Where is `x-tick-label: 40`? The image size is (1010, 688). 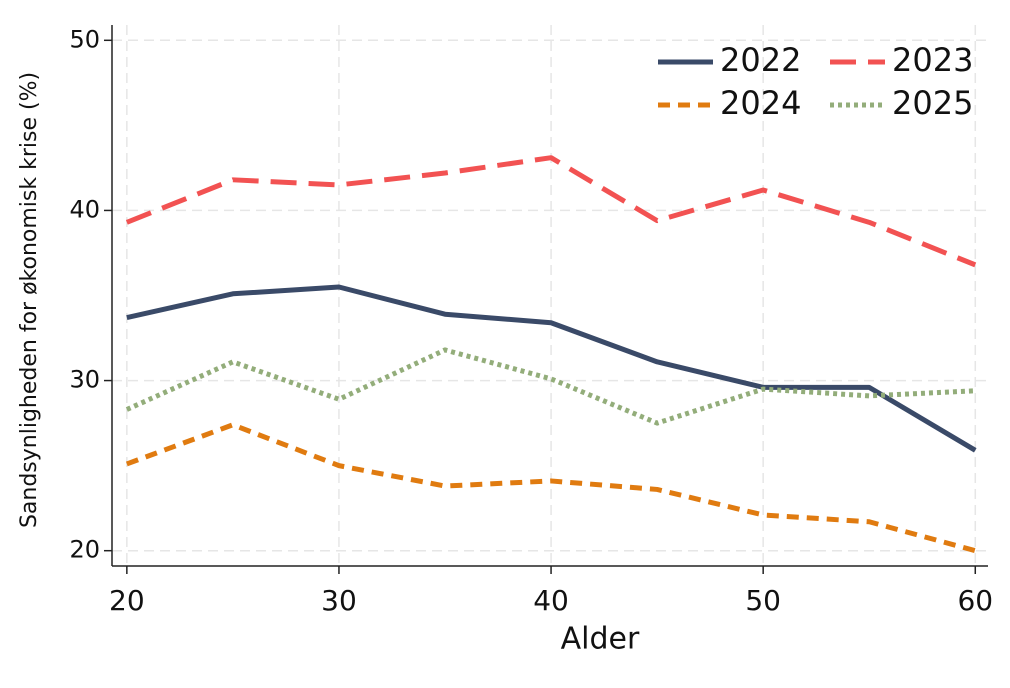
x-tick-label: 40 is located at coordinates (551, 600).